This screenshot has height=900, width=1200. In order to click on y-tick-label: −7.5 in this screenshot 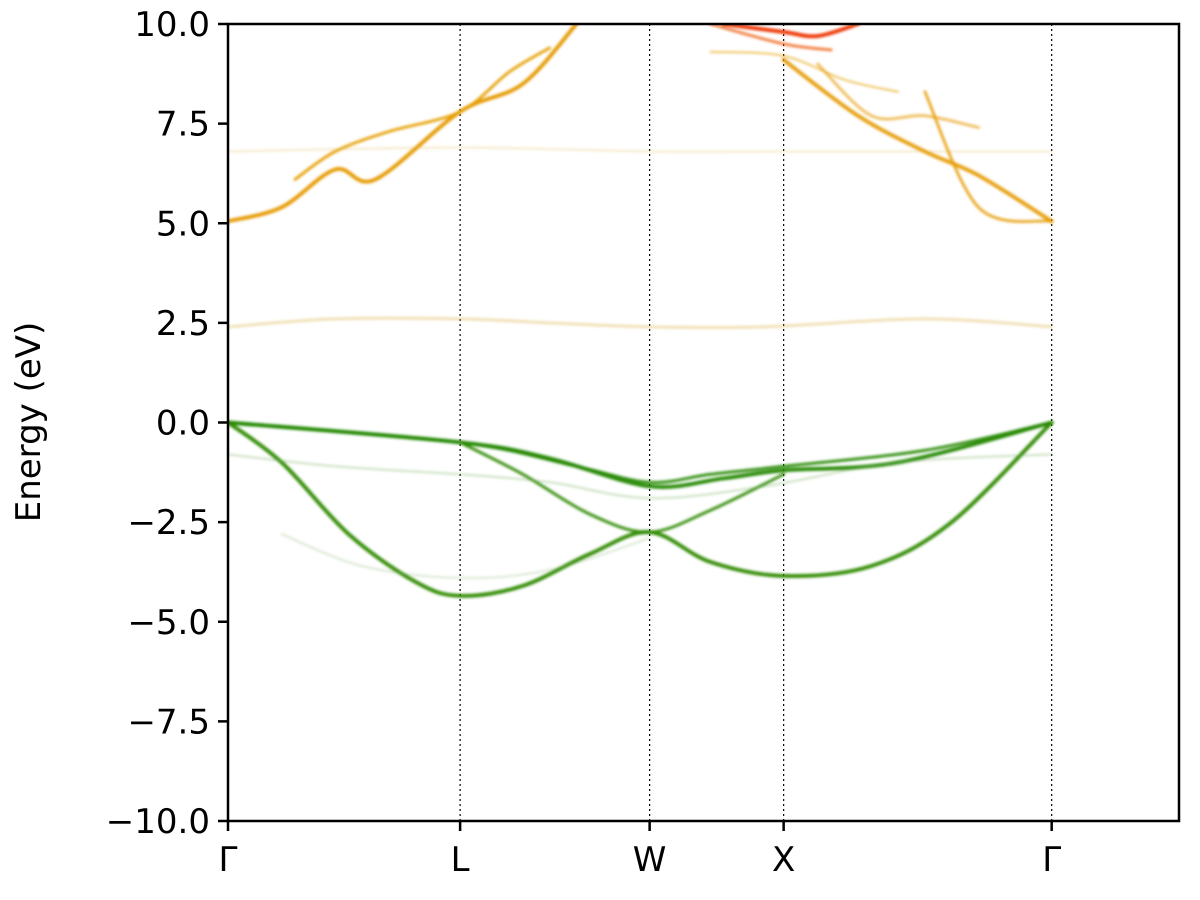, I will do `click(168, 722)`.